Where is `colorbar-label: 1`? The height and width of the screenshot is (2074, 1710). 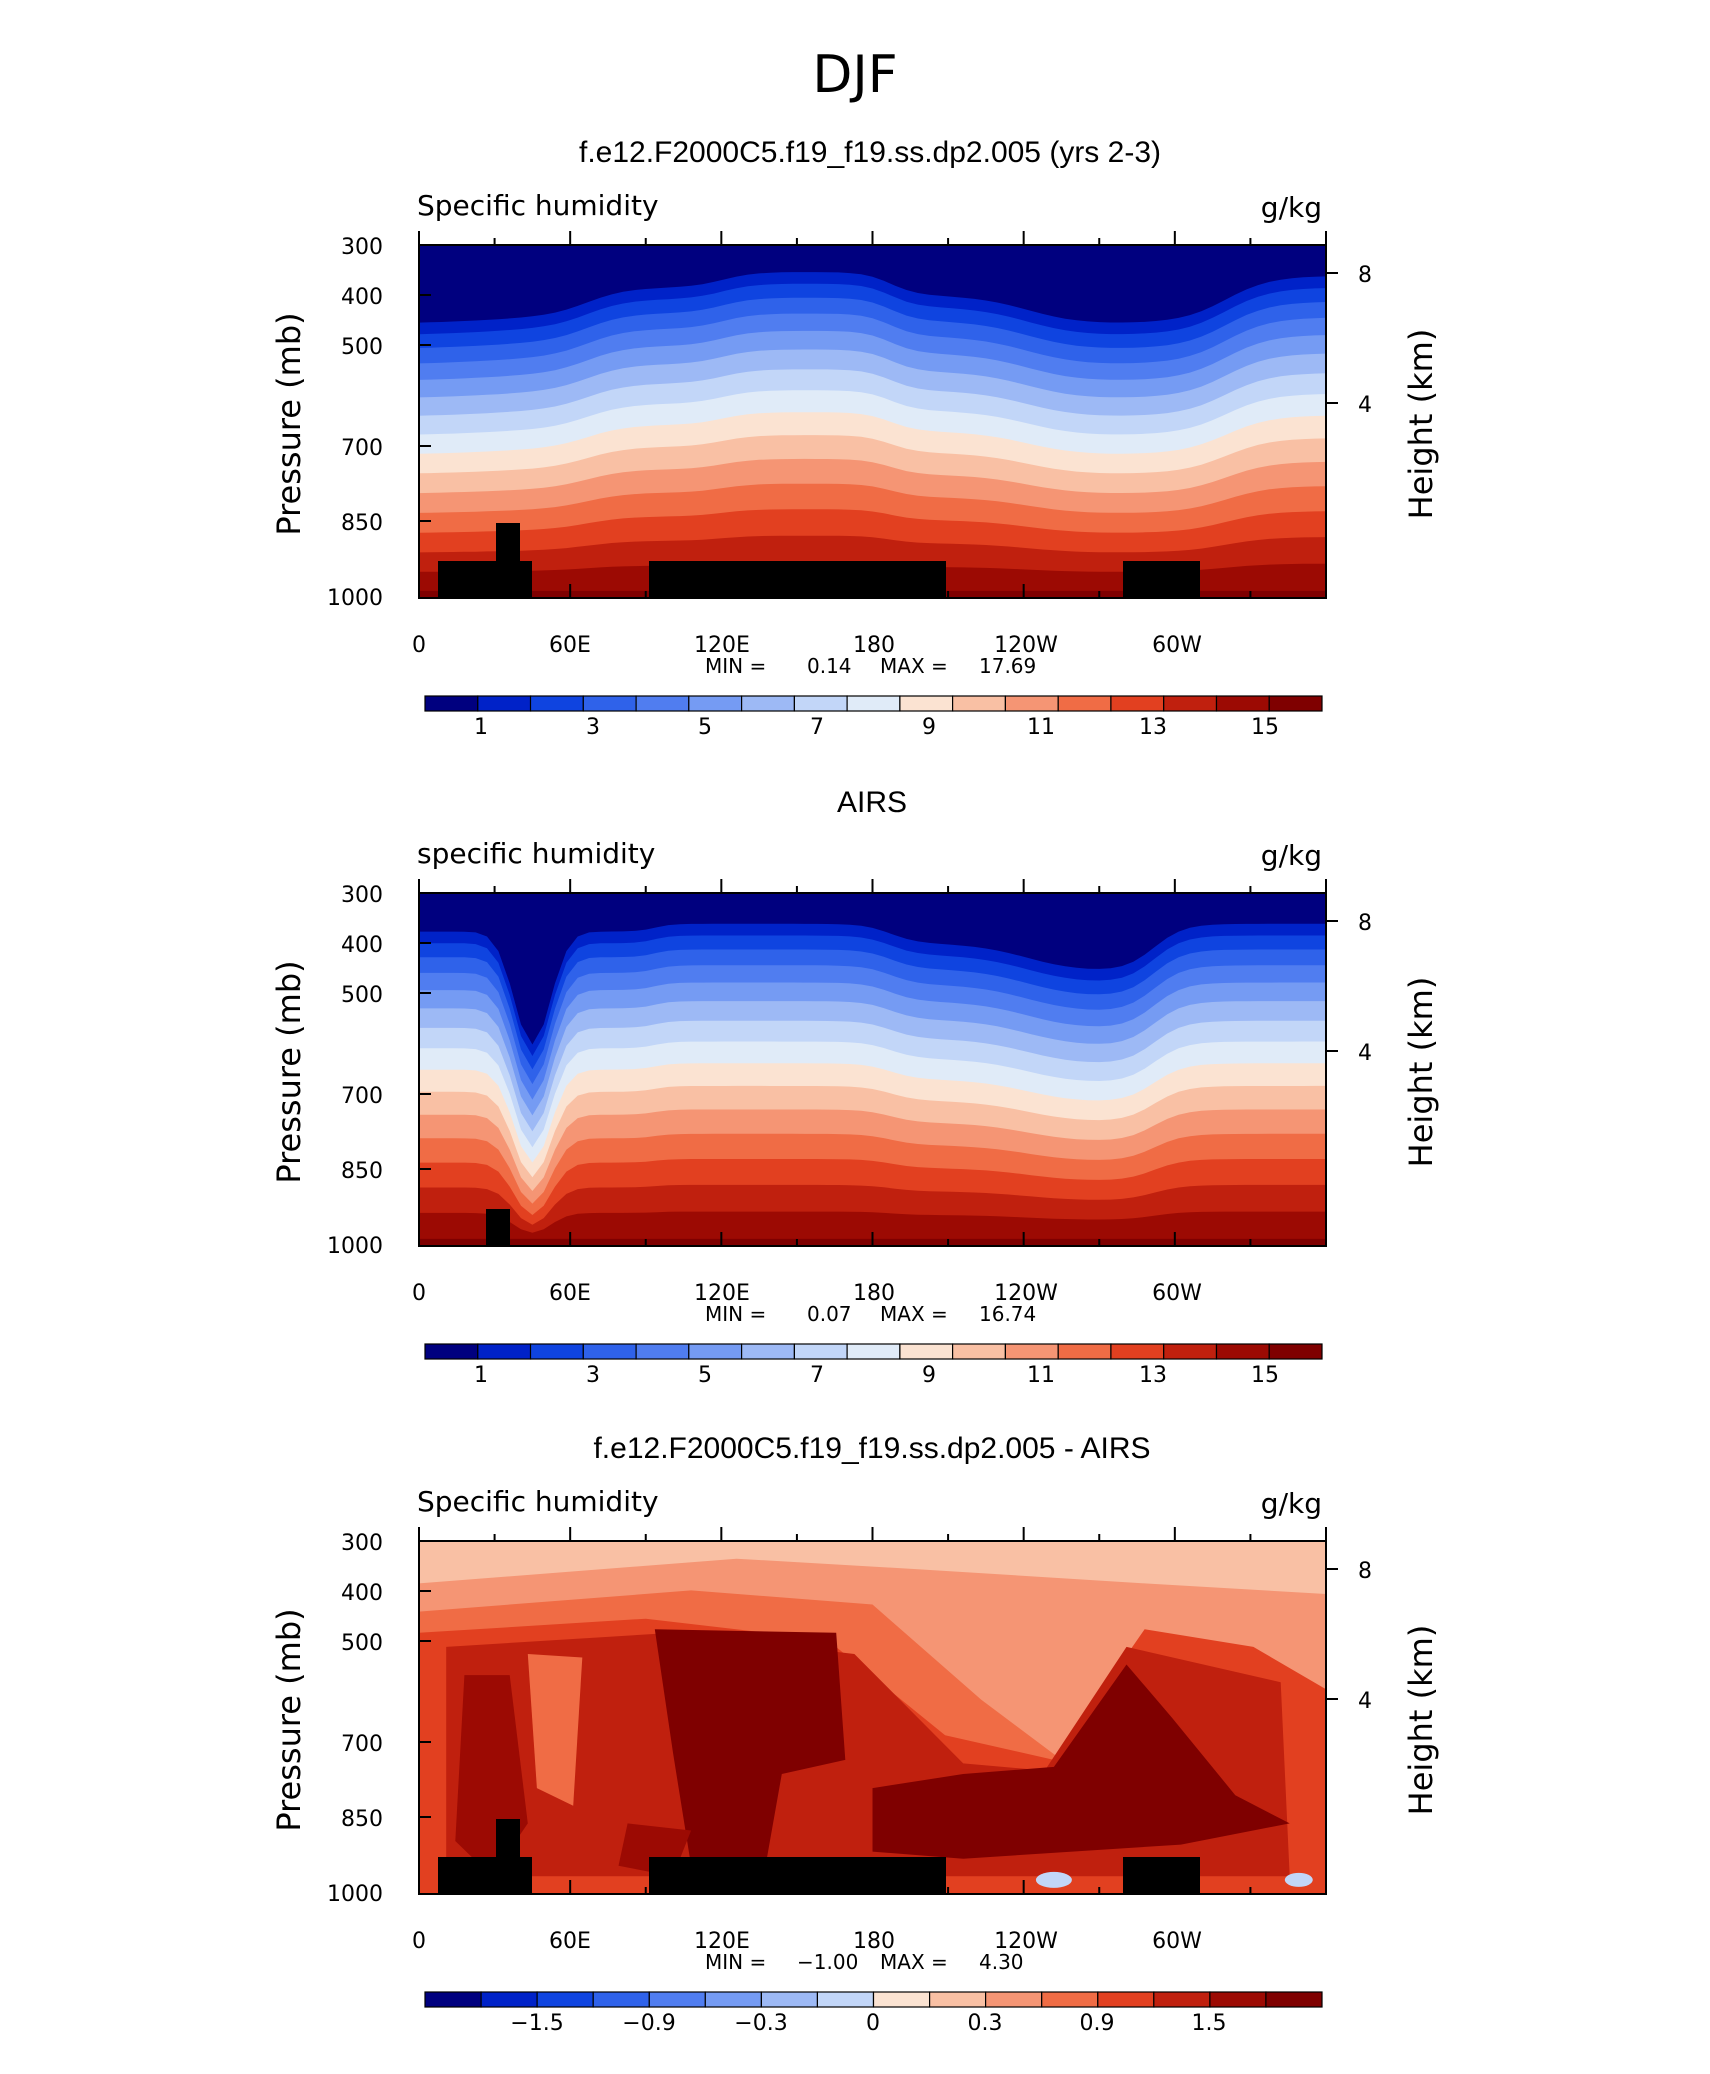 colorbar-label: 1 is located at coordinates (481, 1375).